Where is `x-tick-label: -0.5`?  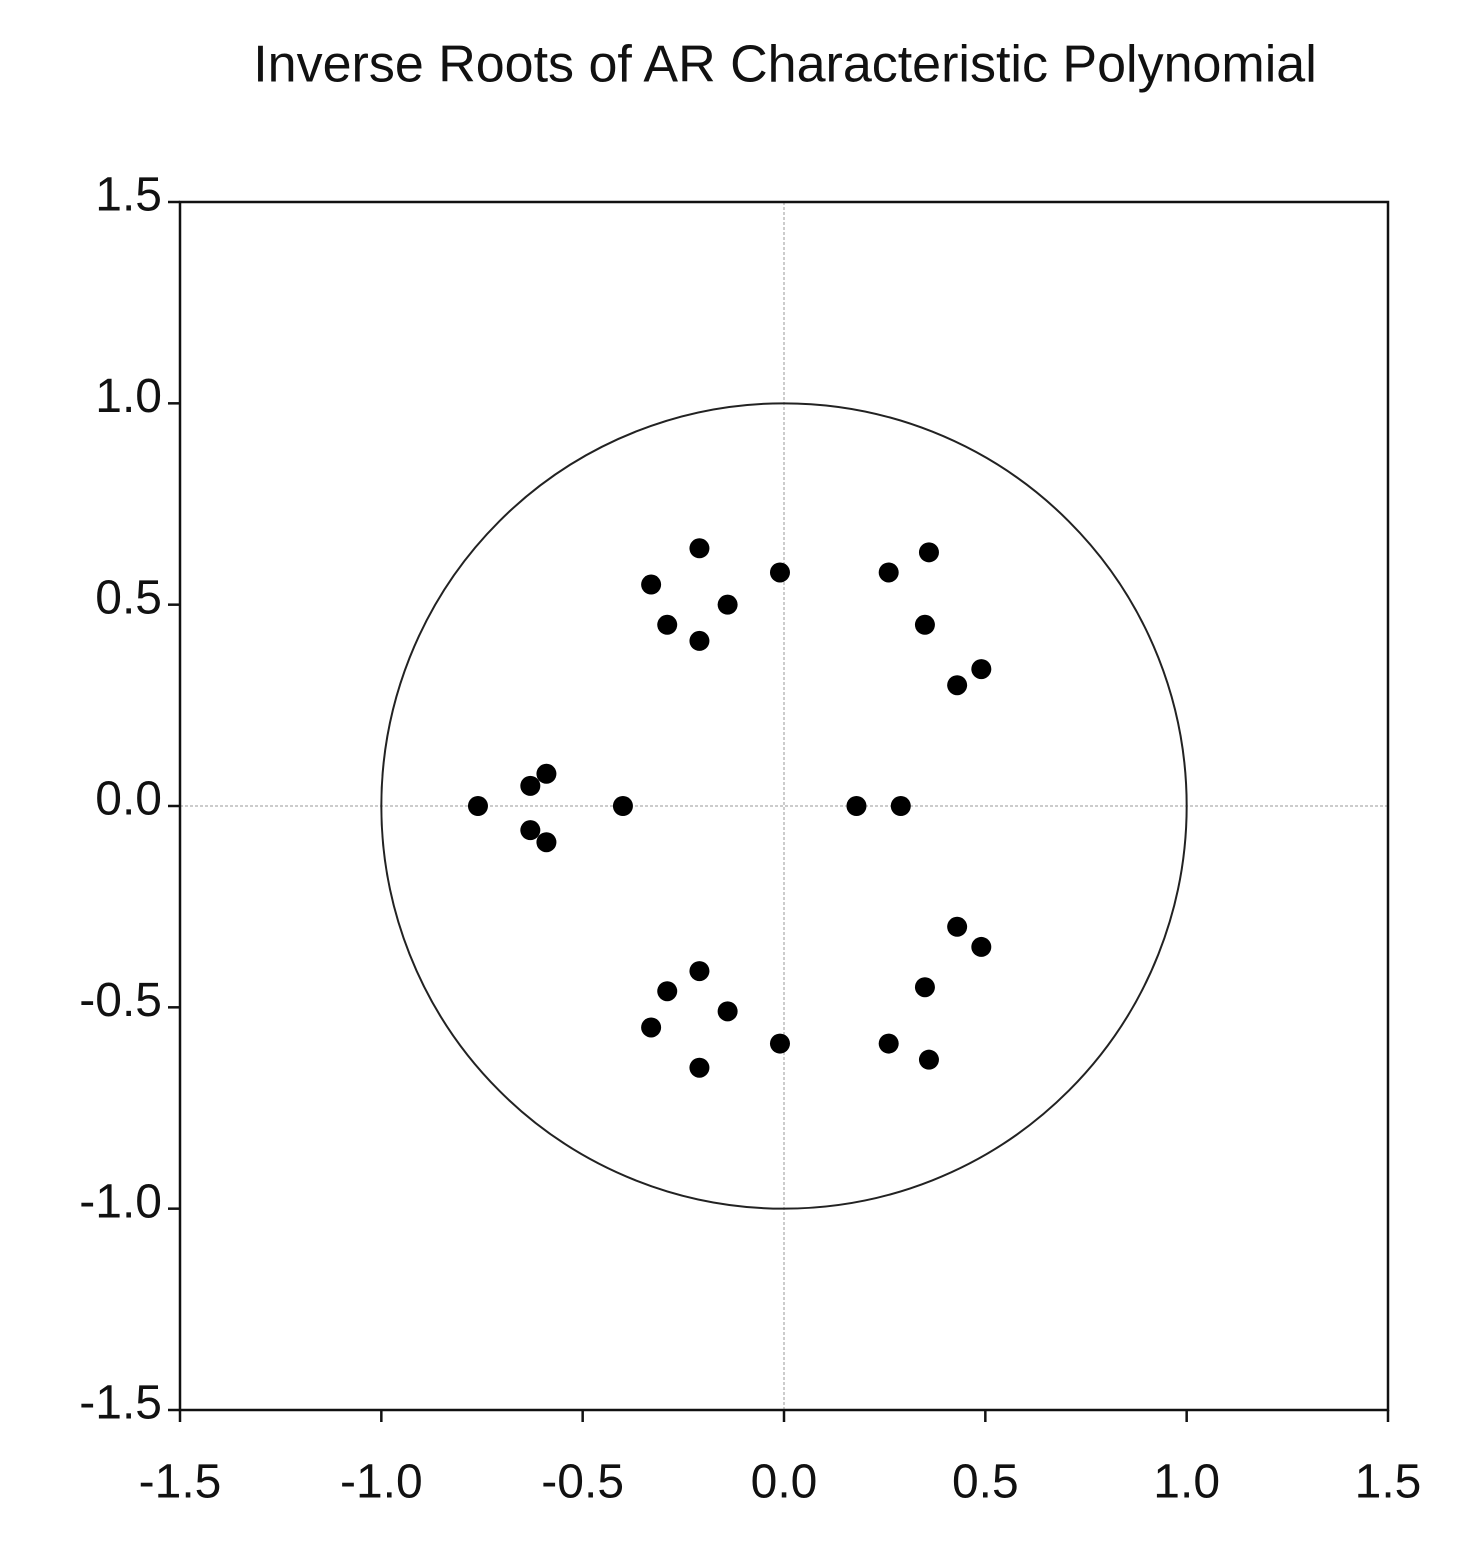
x-tick-label: -0.5 is located at coordinates (582, 1482).